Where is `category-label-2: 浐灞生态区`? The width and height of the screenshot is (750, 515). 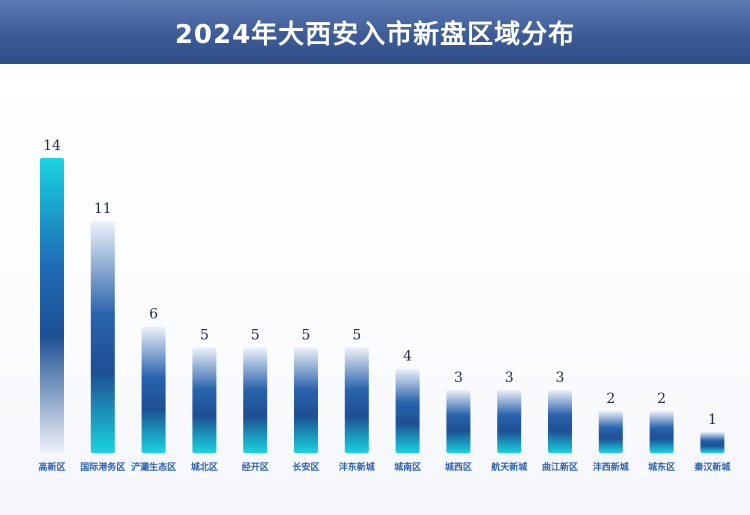
category-label-2: 浐灞生态区 is located at coordinates (153, 467).